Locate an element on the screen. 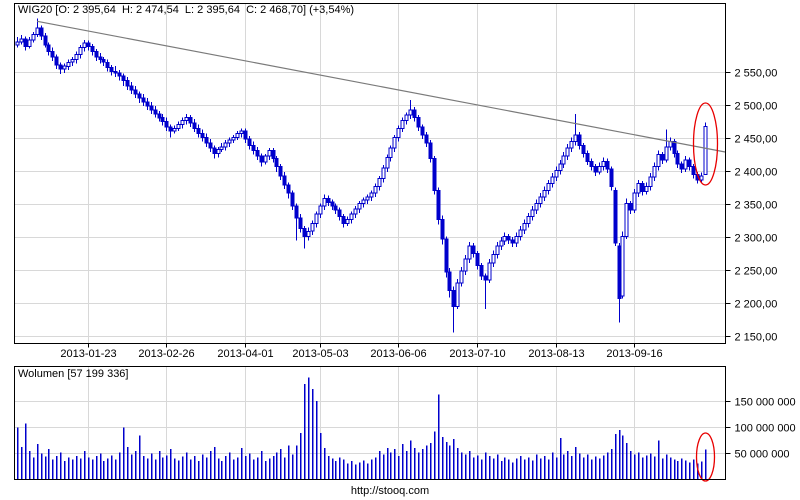 This screenshot has height=500, width=800. volume-chart-title: Wolumen [57 199 336] is located at coordinates (73, 374).